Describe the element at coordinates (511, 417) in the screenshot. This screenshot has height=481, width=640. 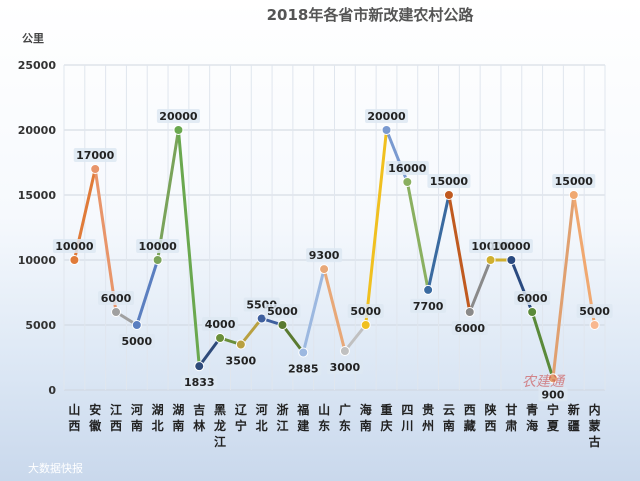
I see `x-tick-label: 甘肃` at that location.